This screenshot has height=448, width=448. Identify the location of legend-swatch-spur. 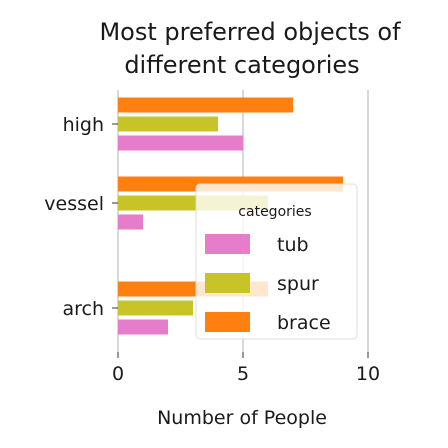
(227, 283).